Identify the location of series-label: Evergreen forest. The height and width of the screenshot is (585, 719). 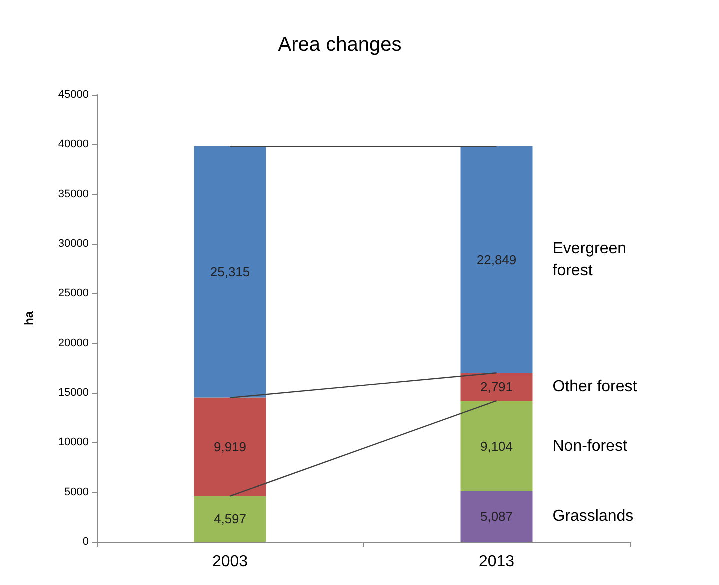
(592, 260).